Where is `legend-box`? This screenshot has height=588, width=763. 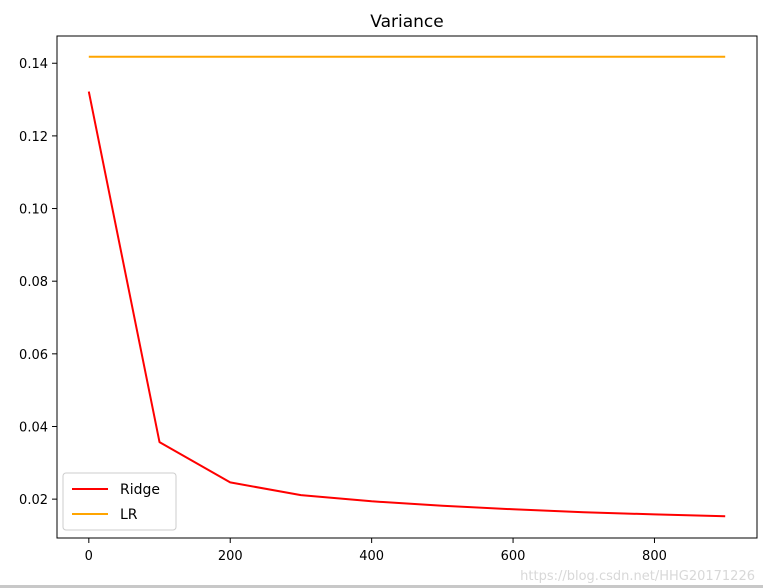
legend-box is located at coordinates (119, 501).